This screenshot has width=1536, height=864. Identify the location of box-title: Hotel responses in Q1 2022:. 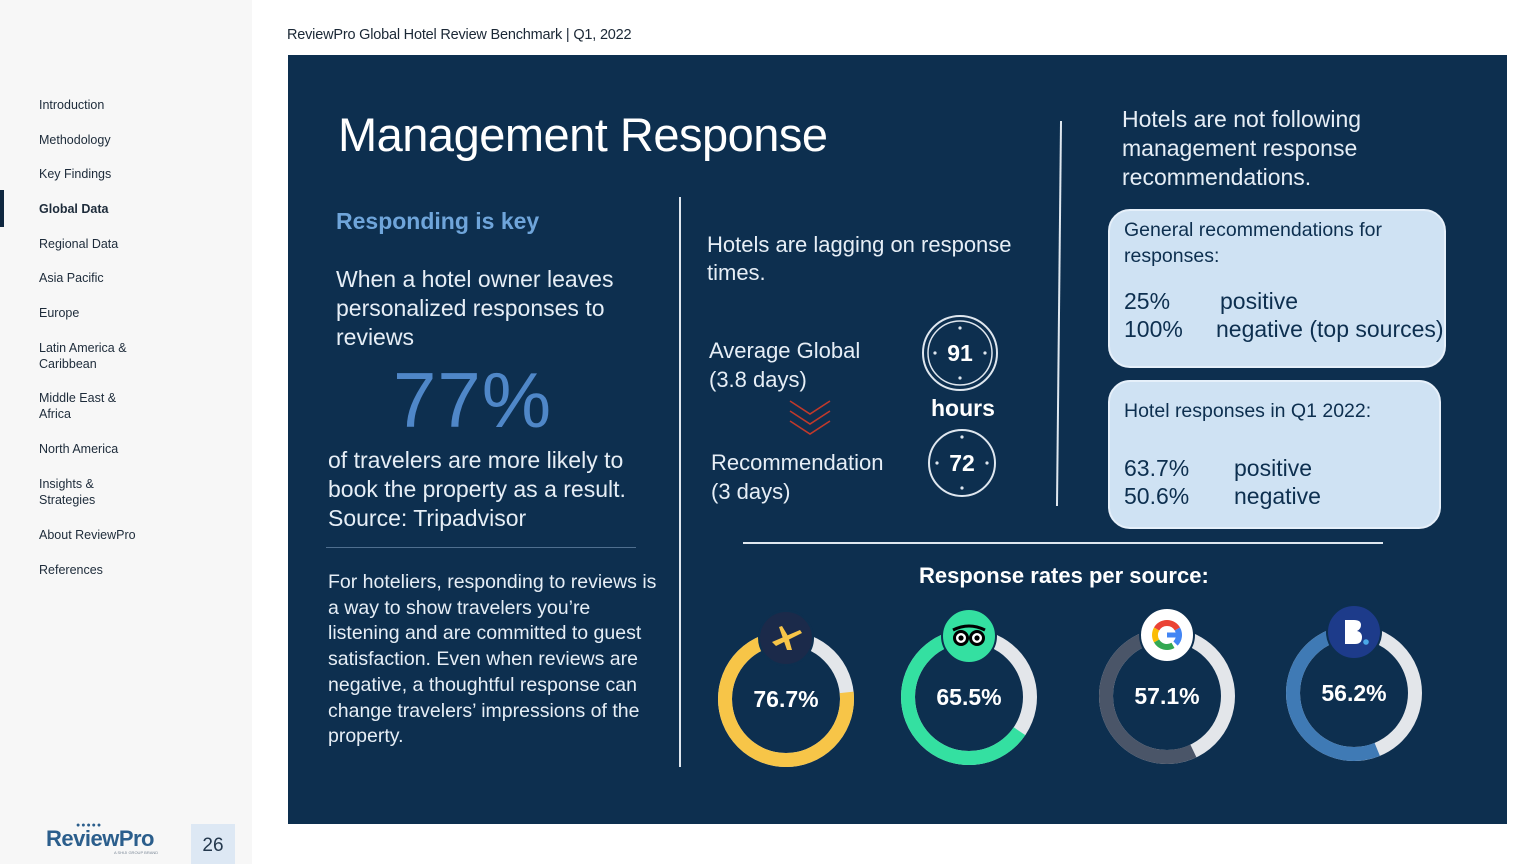
(1248, 411).